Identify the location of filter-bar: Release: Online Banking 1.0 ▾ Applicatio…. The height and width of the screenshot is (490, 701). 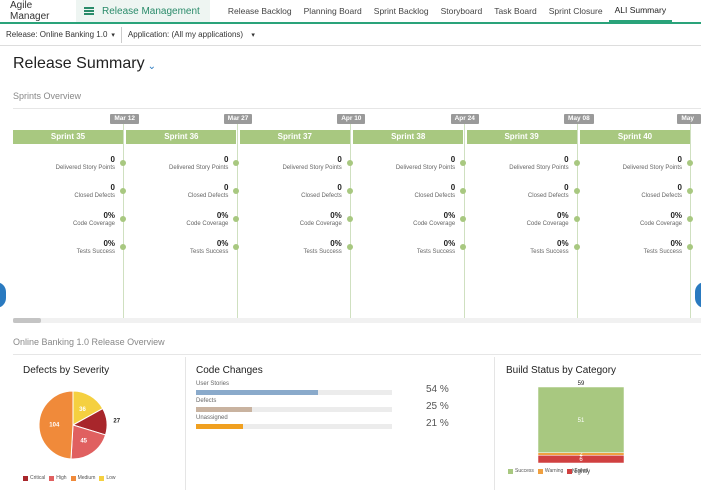
(350, 35).